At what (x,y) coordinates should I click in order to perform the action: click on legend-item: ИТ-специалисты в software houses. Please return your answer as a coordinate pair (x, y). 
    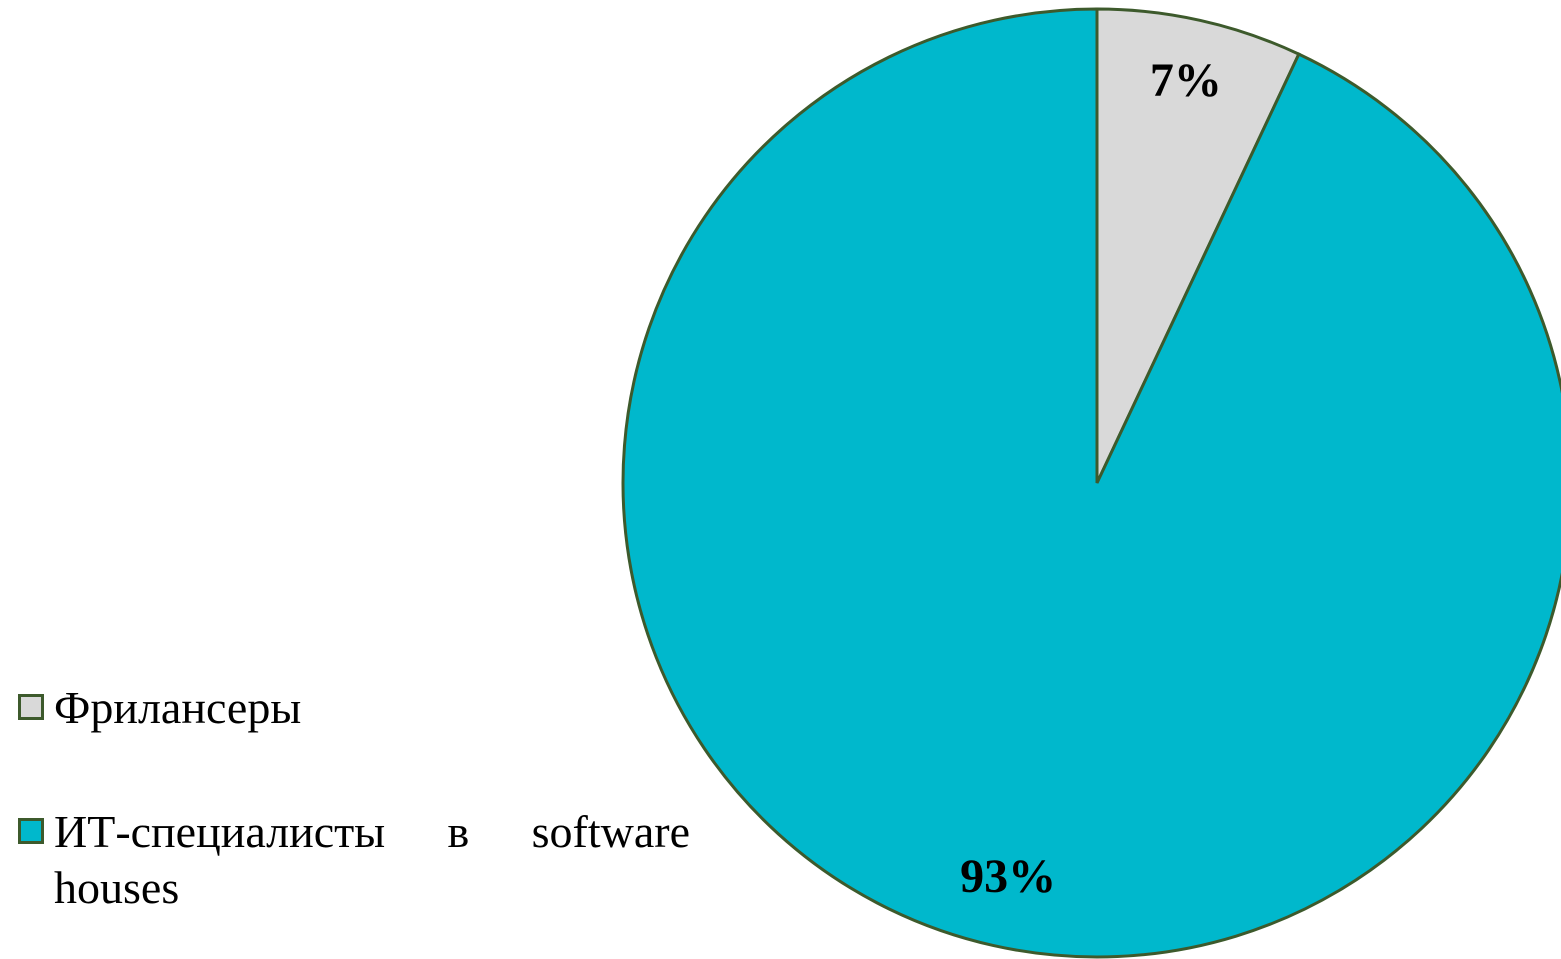
    Looking at the image, I should click on (354, 860).